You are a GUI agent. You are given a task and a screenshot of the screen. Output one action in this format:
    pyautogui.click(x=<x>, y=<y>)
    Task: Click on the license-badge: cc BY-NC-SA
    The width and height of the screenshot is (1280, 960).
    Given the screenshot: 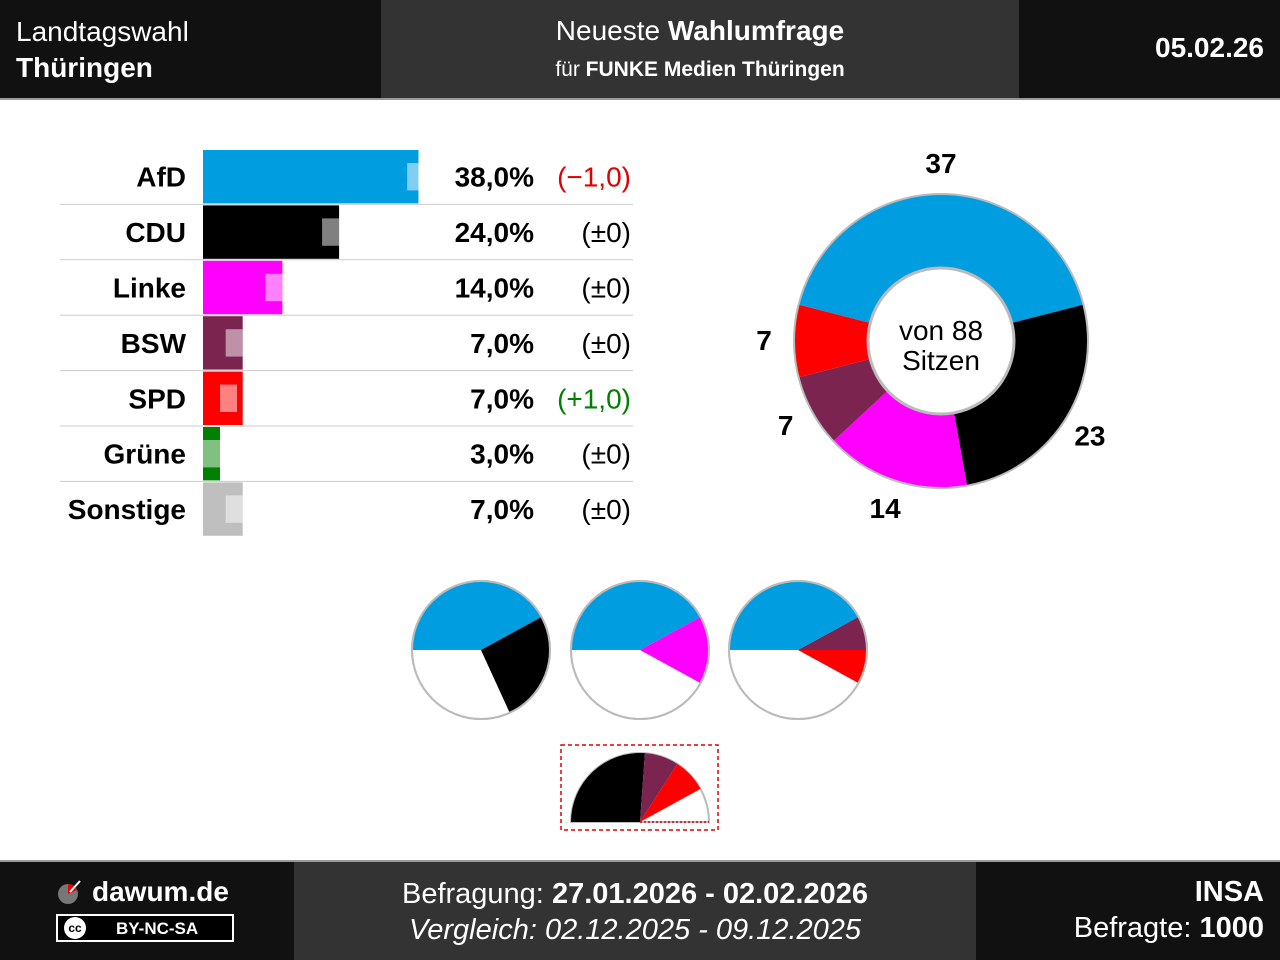 What is the action you would take?
    pyautogui.click(x=145, y=928)
    